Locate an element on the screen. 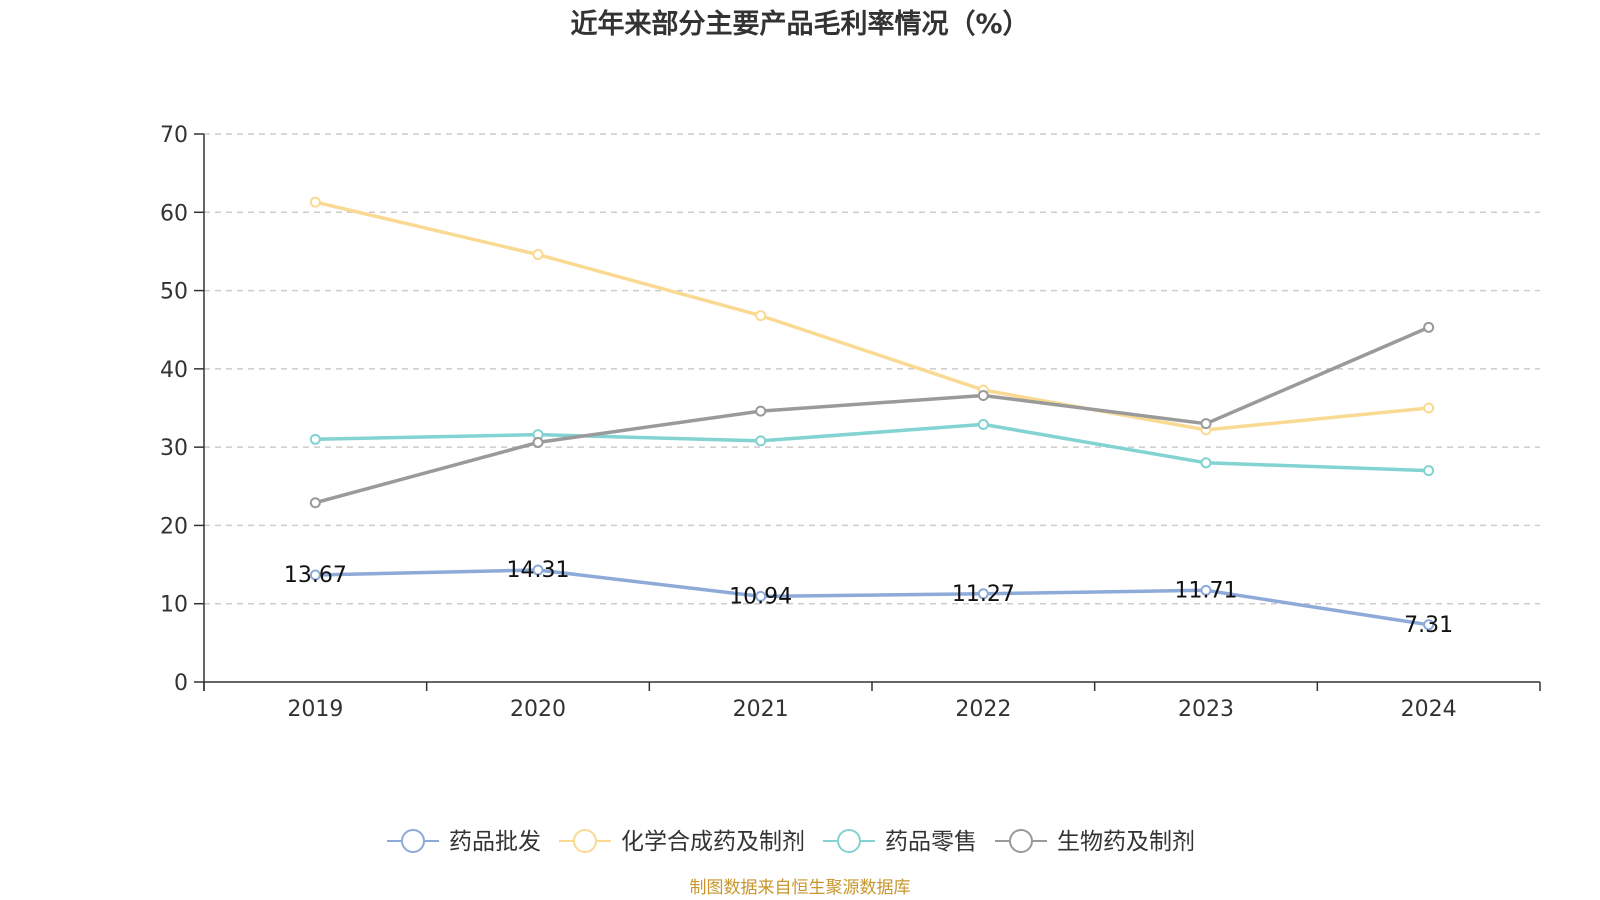 This screenshot has width=1600, height=900. data-label: 11.71 is located at coordinates (1206, 590).